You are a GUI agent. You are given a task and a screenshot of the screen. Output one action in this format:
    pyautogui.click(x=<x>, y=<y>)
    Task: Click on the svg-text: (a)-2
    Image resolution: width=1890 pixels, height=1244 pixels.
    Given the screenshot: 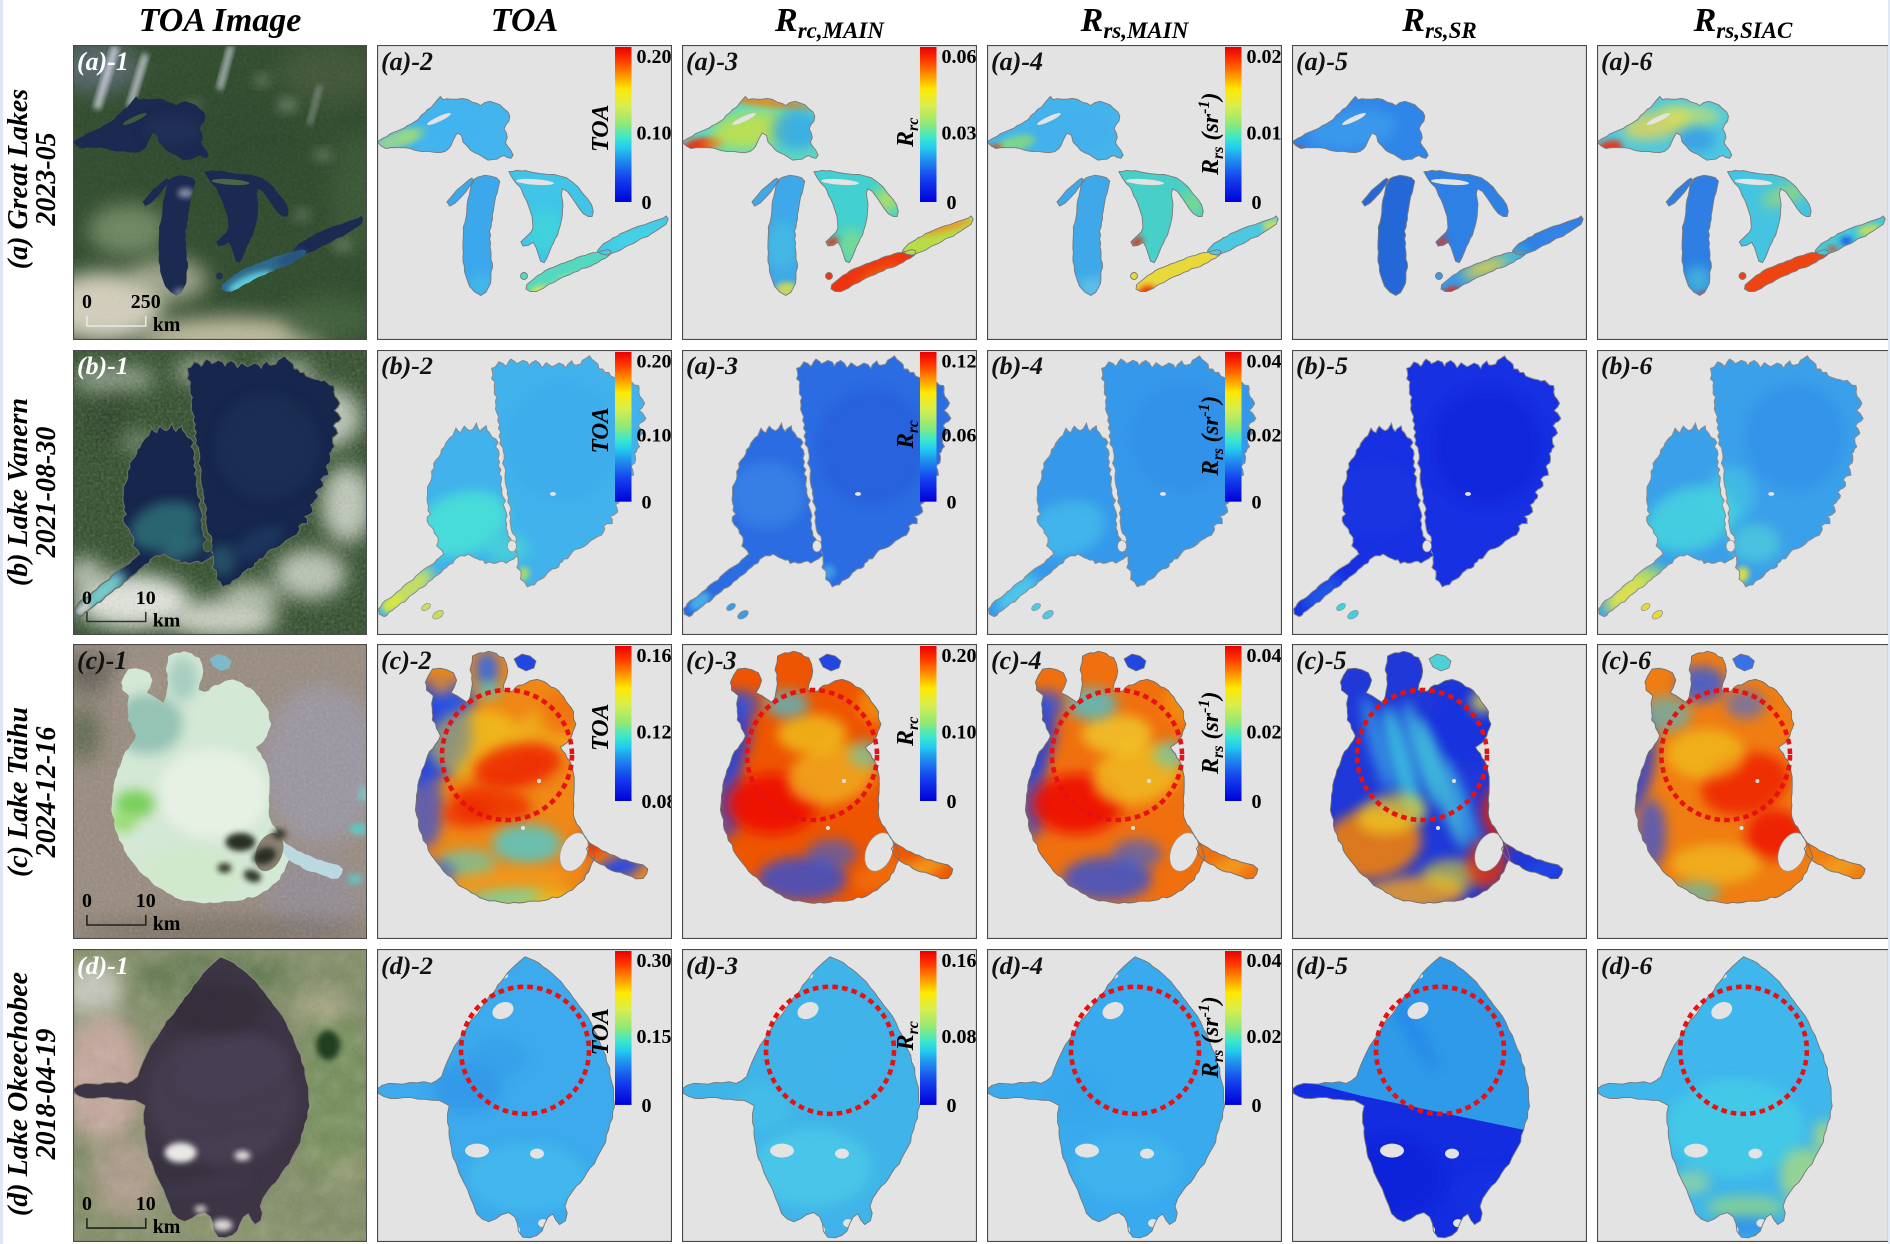 What is the action you would take?
    pyautogui.click(x=407, y=61)
    